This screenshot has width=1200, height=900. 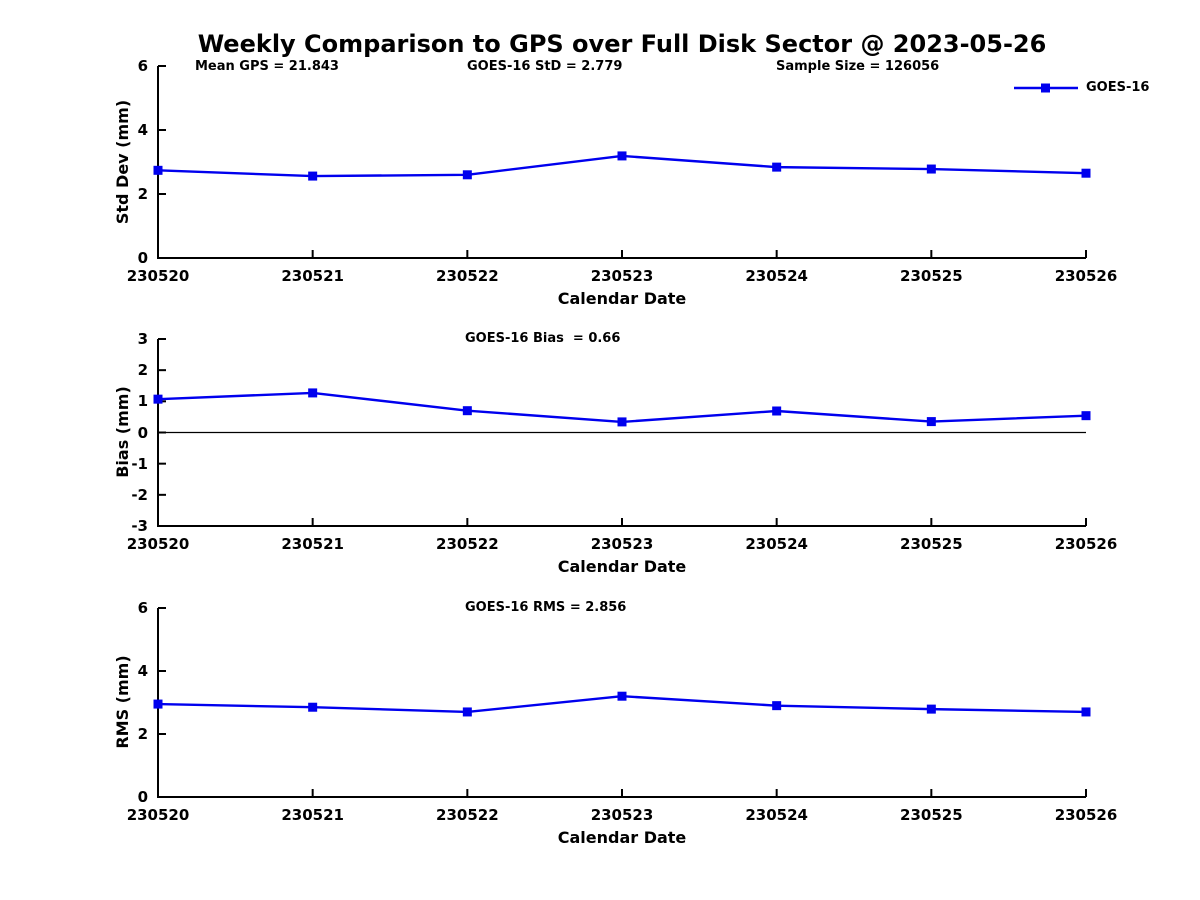 What do you see at coordinates (122, 162) in the screenshot?
I see `y-axis-label-stddev: Std Dev (mm)` at bounding box center [122, 162].